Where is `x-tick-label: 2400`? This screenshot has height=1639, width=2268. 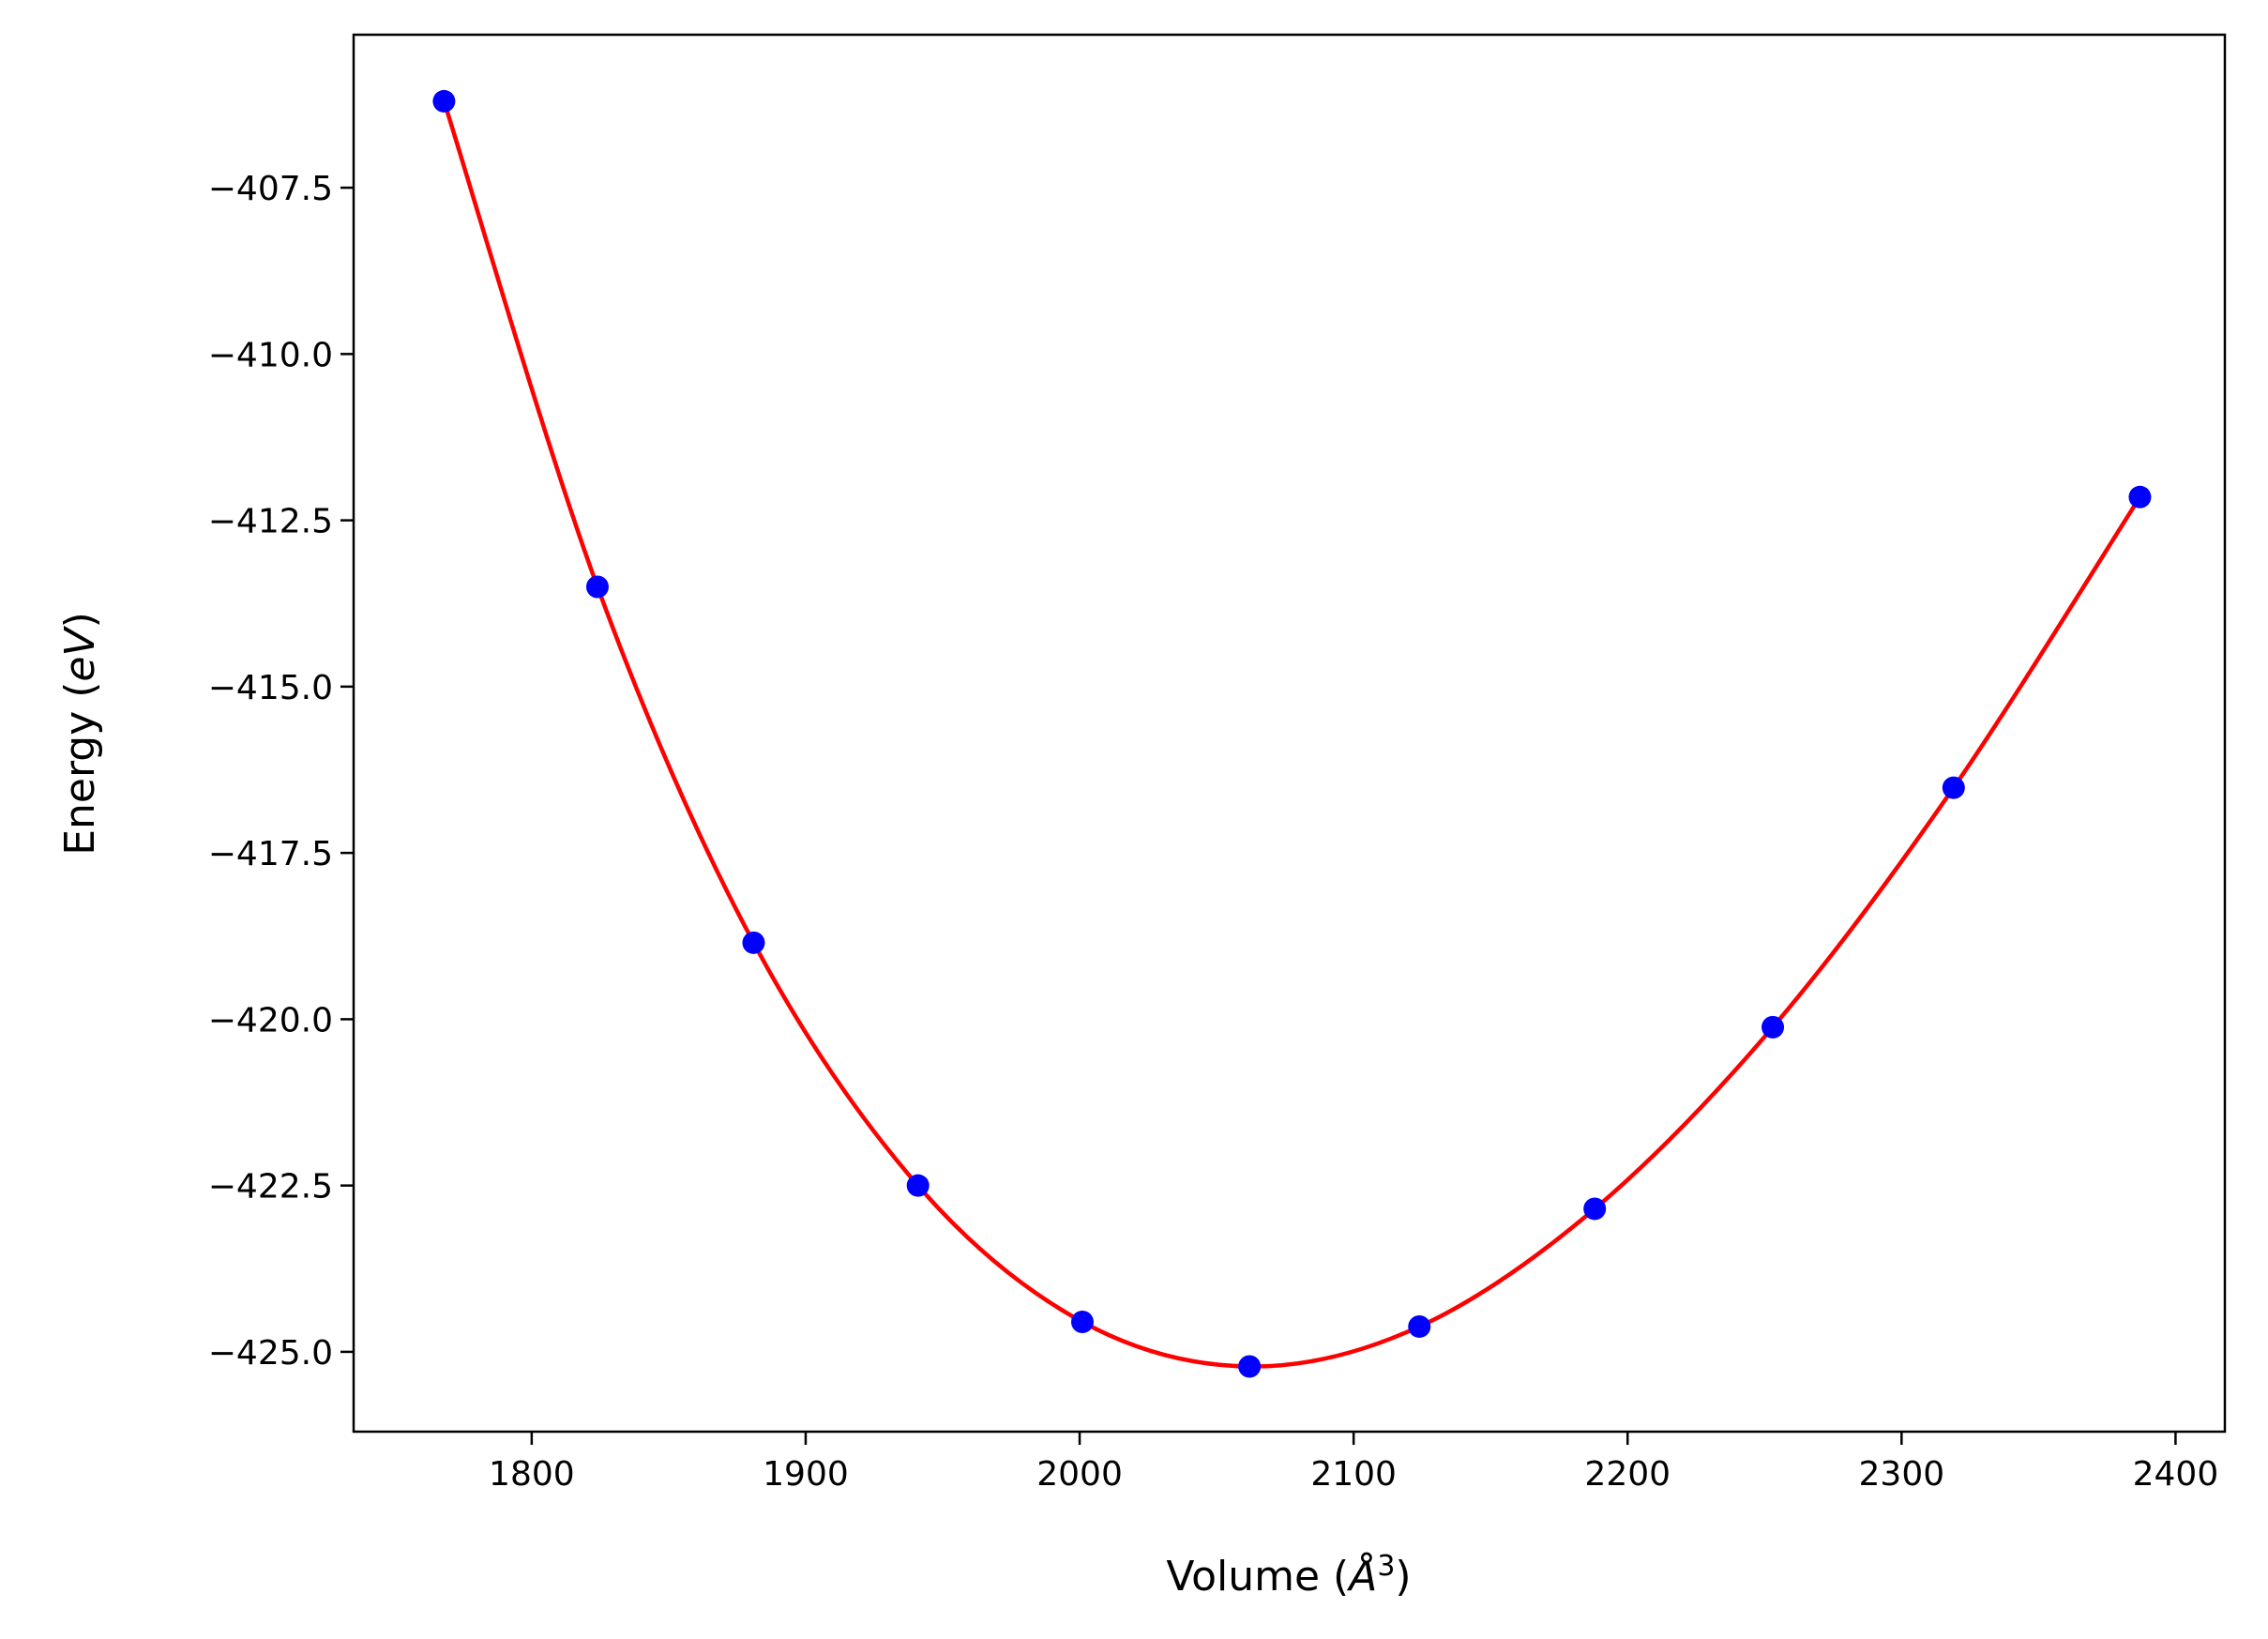
x-tick-label: 2400 is located at coordinates (2176, 1474).